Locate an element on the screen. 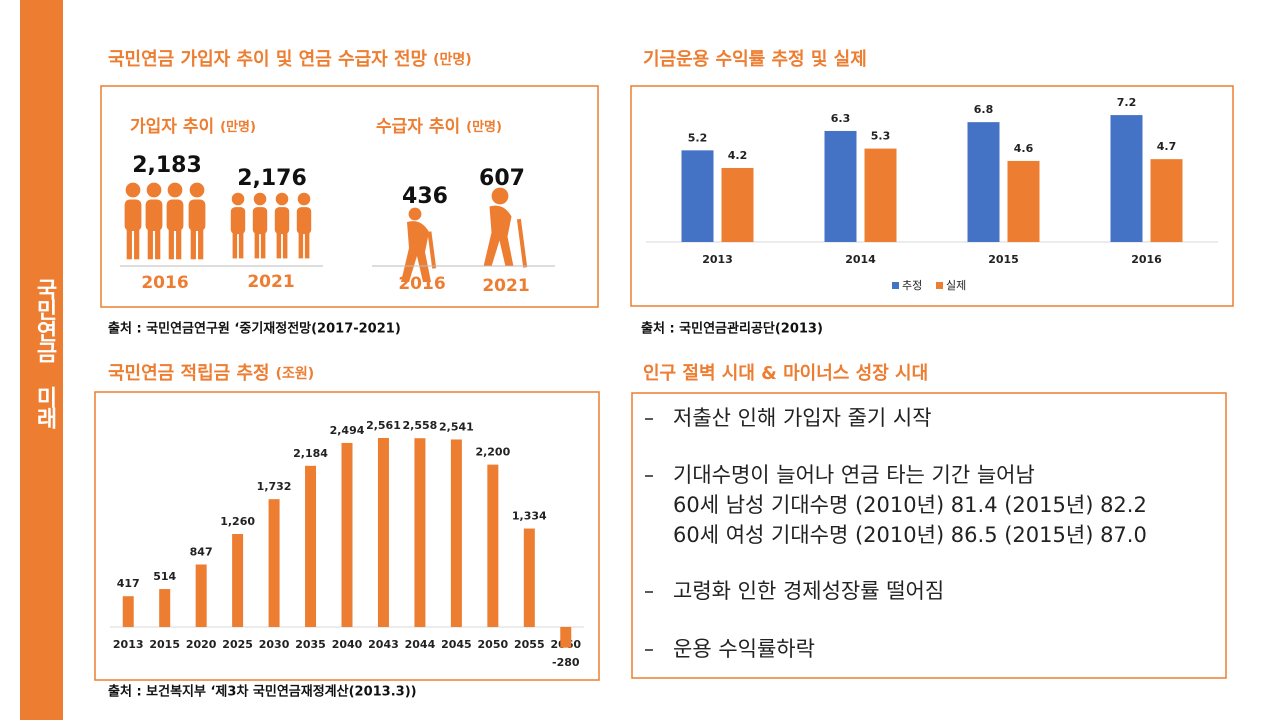  data-label: 6.3 is located at coordinates (841, 118).